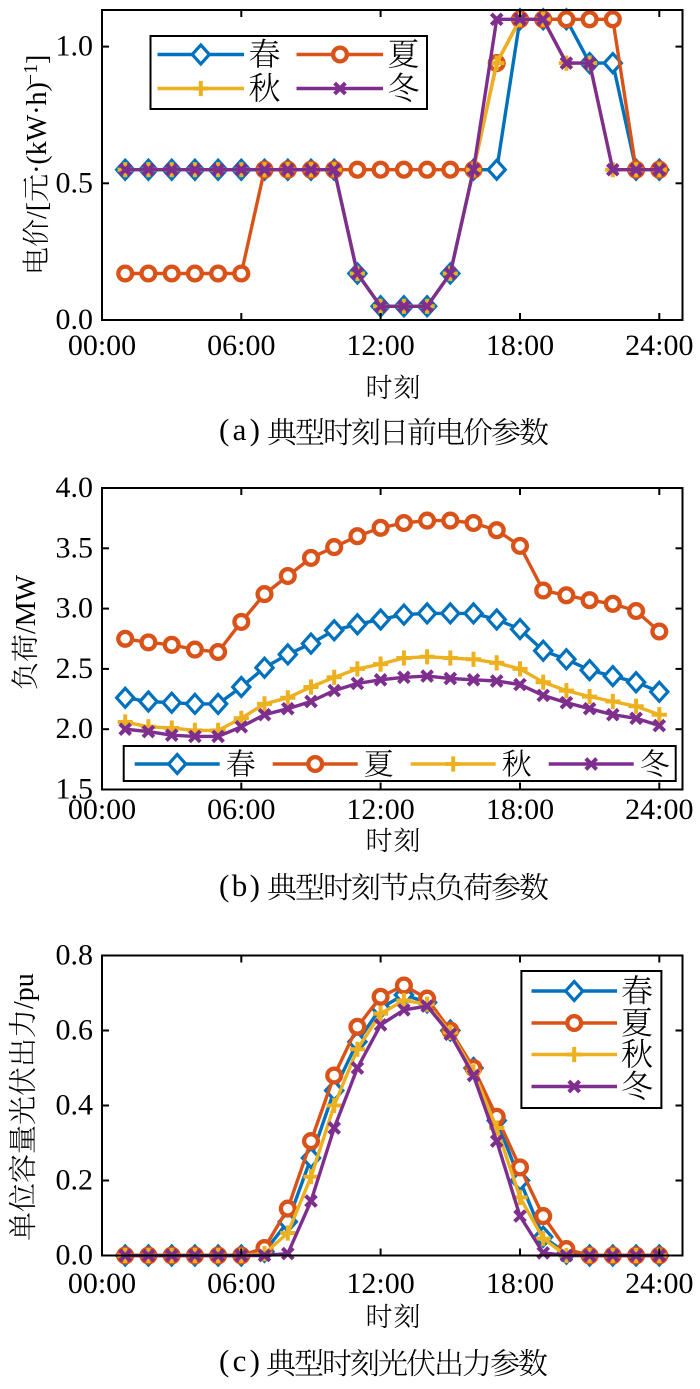 The height and width of the screenshot is (1389, 700). Describe the element at coordinates (239, 429) in the screenshot. I see `svg-text: (a)` at that location.